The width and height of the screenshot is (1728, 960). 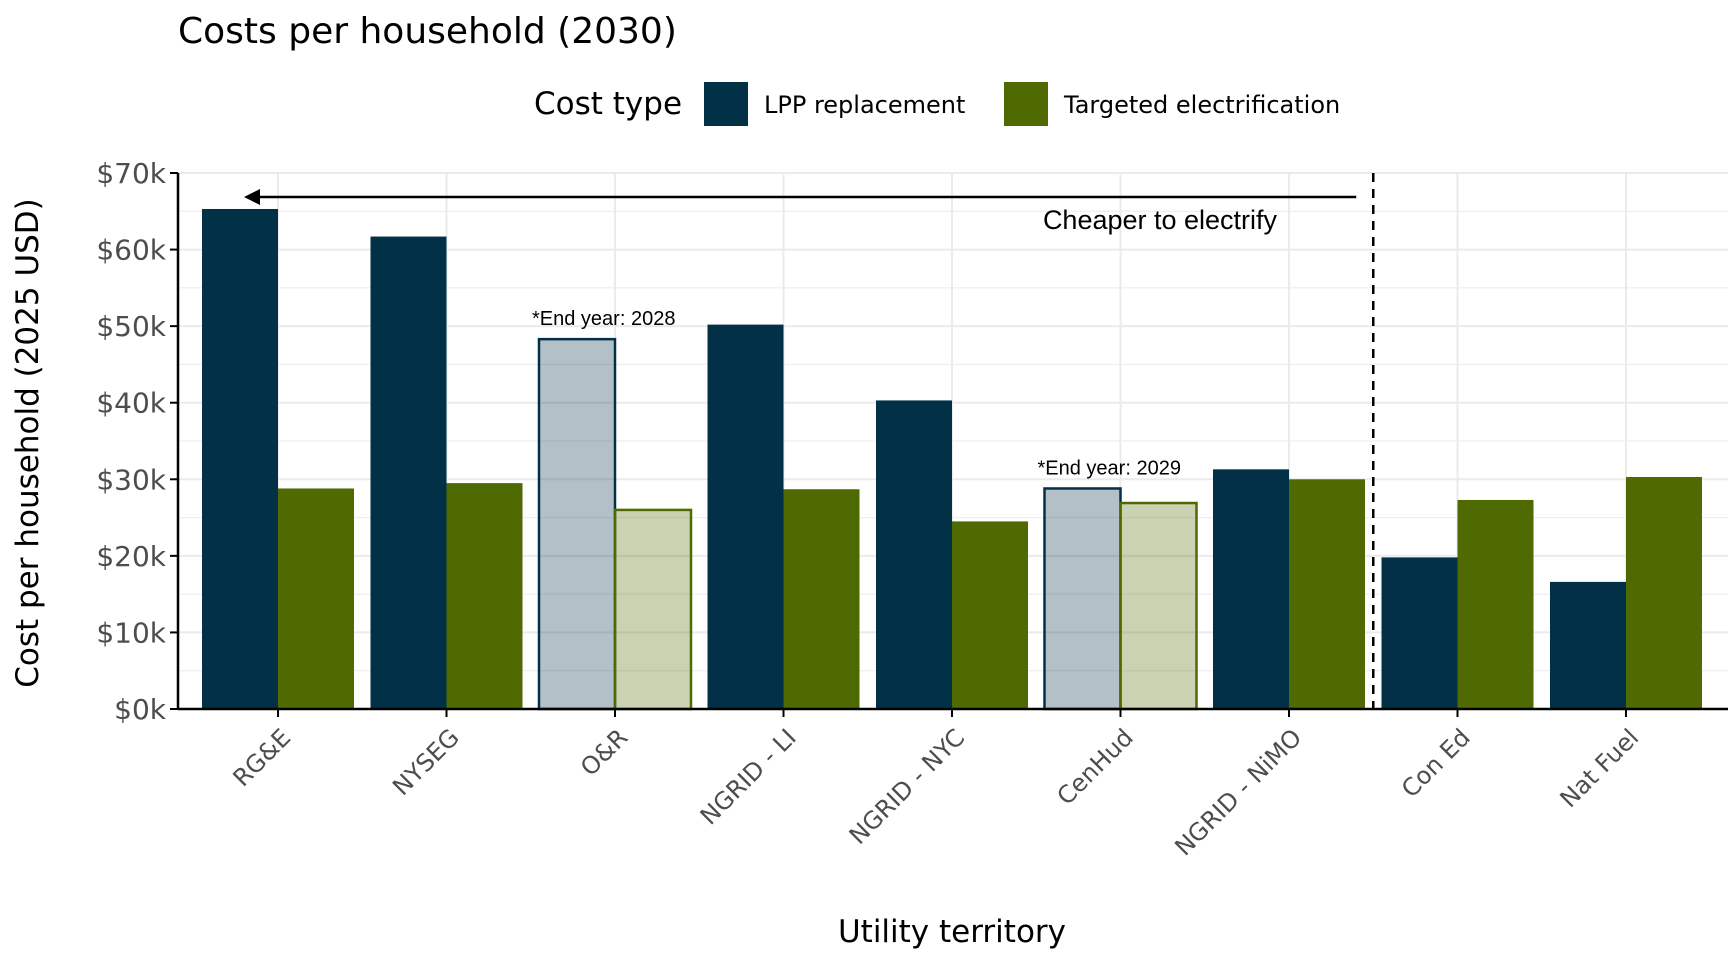 I want to click on bar-lpp-replacement-ngrid-nyc, so click(x=914, y=554).